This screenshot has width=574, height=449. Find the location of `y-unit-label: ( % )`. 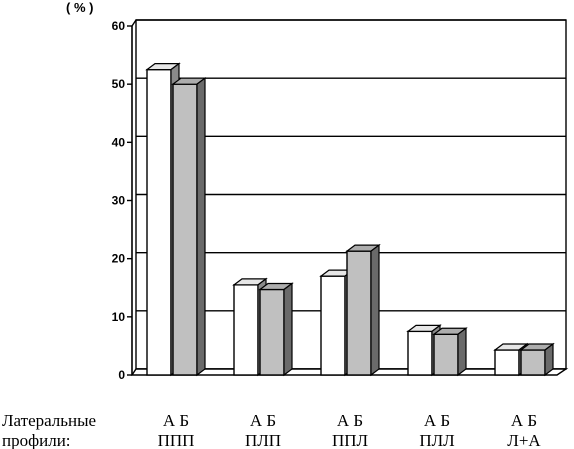

y-unit-label: ( % ) is located at coordinates (79, 7).